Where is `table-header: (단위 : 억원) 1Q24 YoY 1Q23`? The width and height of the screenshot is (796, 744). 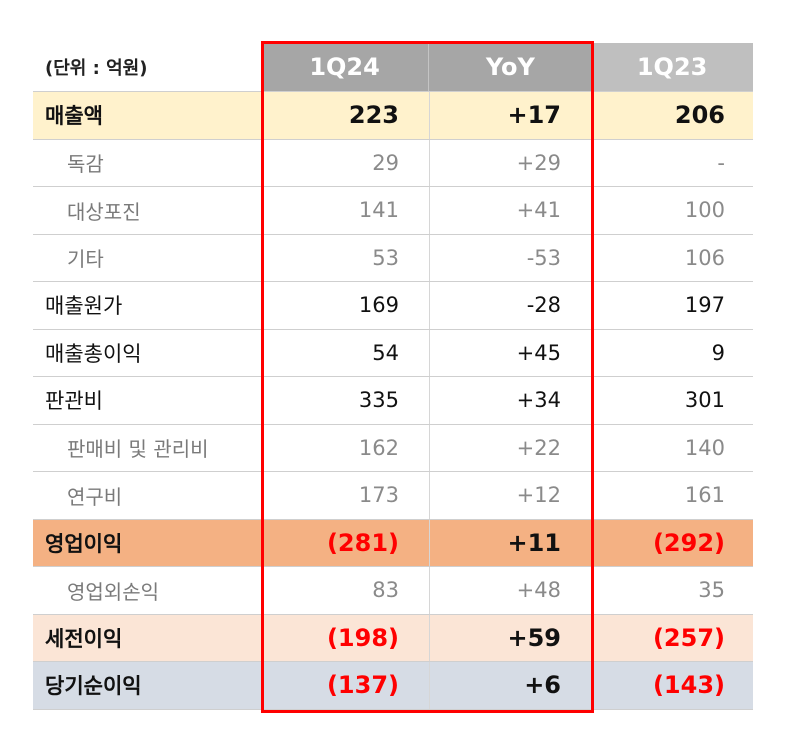 table-header: (단위 : 억원) 1Q24 YoY 1Q23 is located at coordinates (393, 67).